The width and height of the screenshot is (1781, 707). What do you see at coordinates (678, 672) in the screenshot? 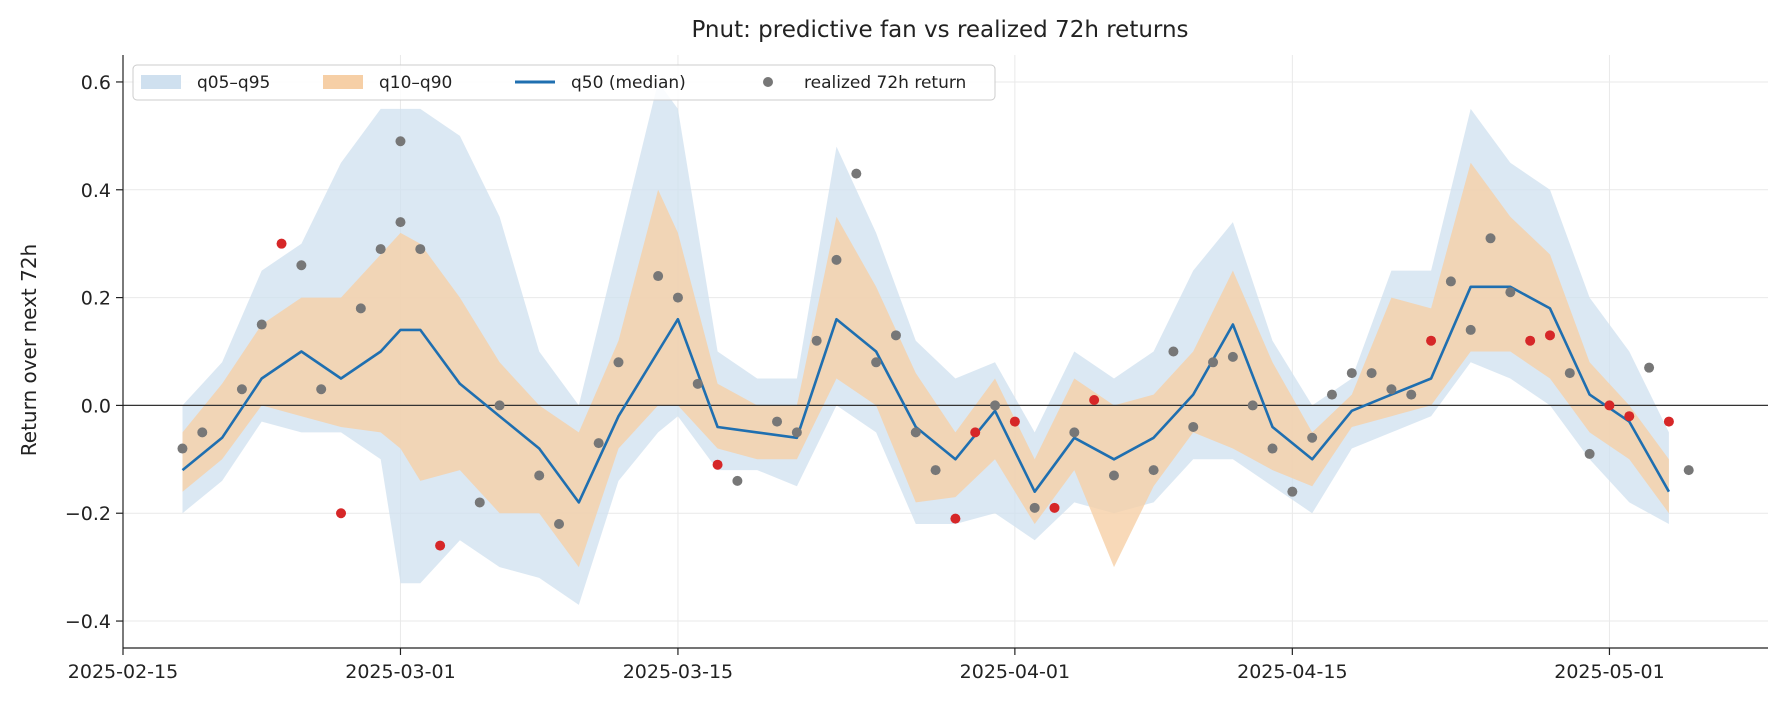
I see `x-tick-label: 2025-03-15` at bounding box center [678, 672].